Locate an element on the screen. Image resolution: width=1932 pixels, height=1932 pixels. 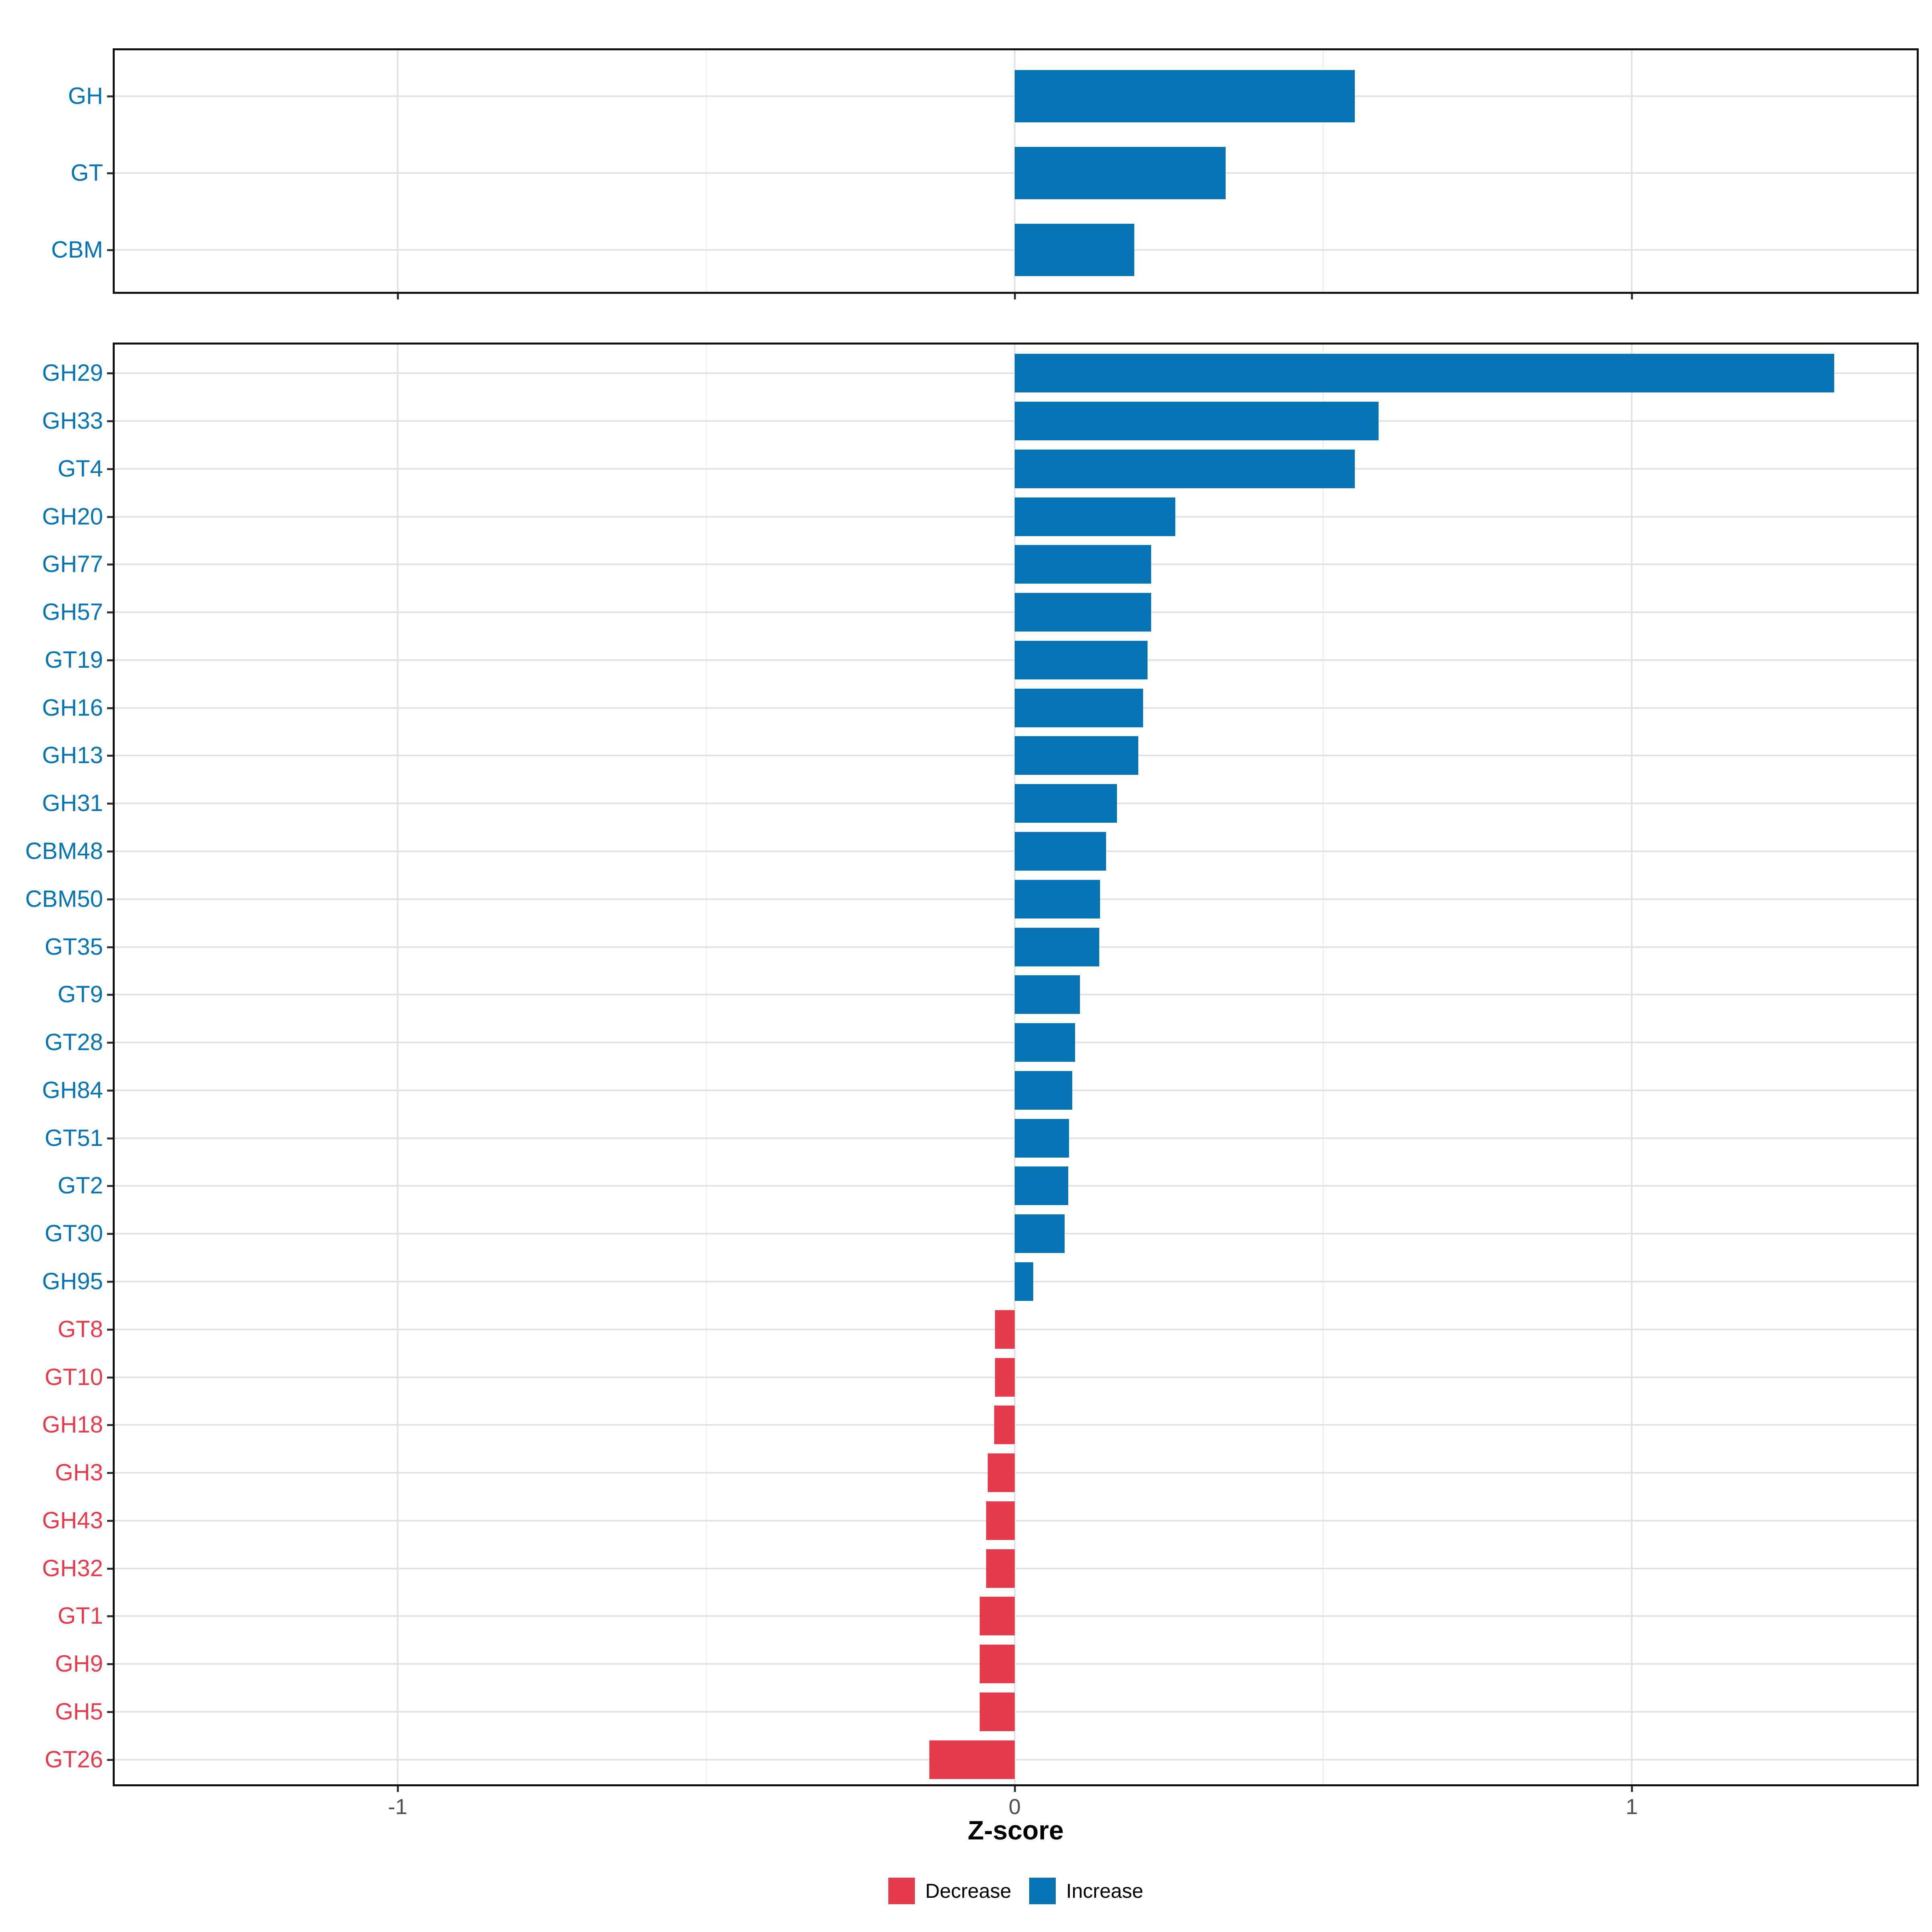
y-tick-mark-GH16 is located at coordinates (110, 708).